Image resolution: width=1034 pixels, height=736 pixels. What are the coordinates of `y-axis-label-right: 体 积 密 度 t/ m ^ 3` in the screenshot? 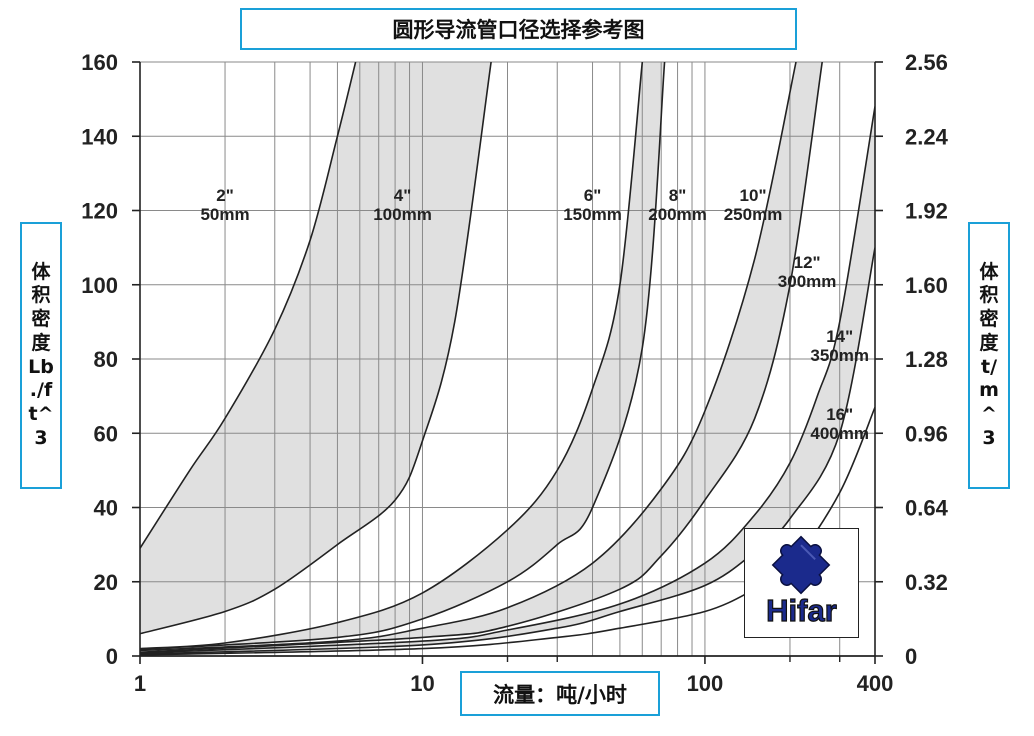 It's located at (989, 355).